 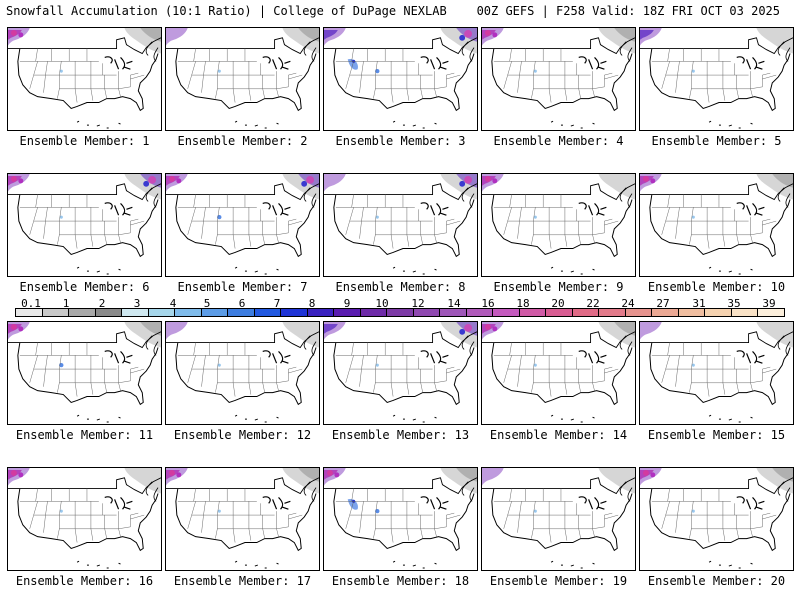 What do you see at coordinates (663, 303) in the screenshot?
I see `colorbar-tick-label: 27` at bounding box center [663, 303].